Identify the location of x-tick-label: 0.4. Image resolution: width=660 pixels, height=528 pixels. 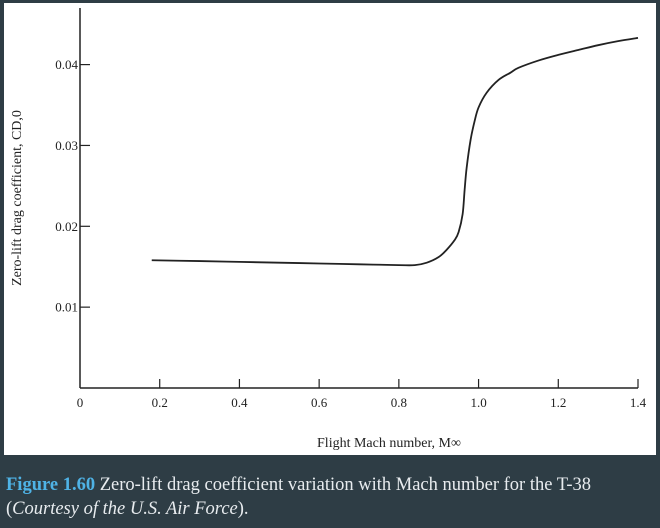
(239, 402).